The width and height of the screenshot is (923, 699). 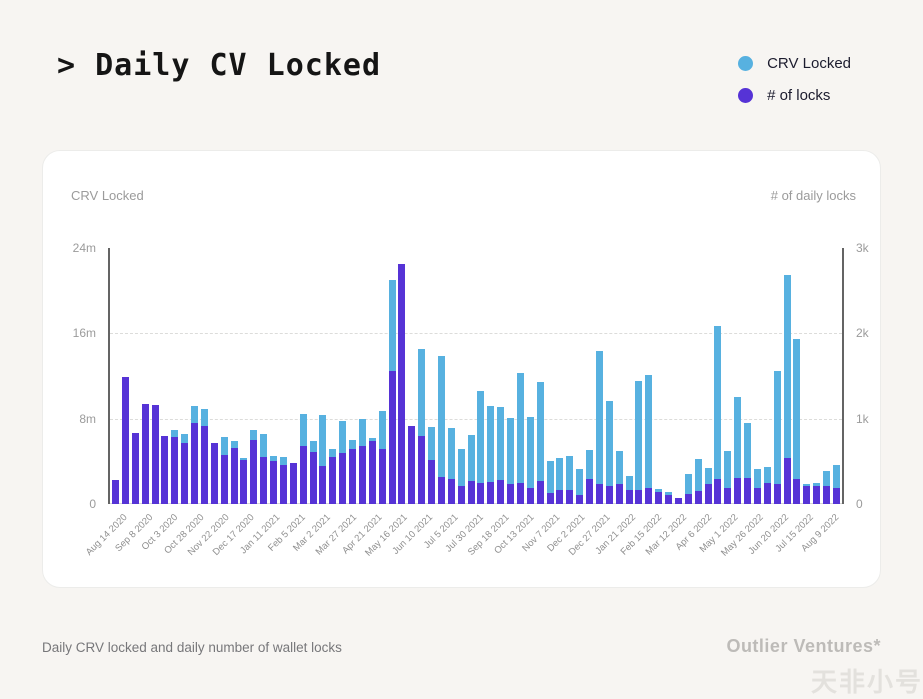 I want to click on legend-item-num-locks: # of locks, so click(x=794, y=95).